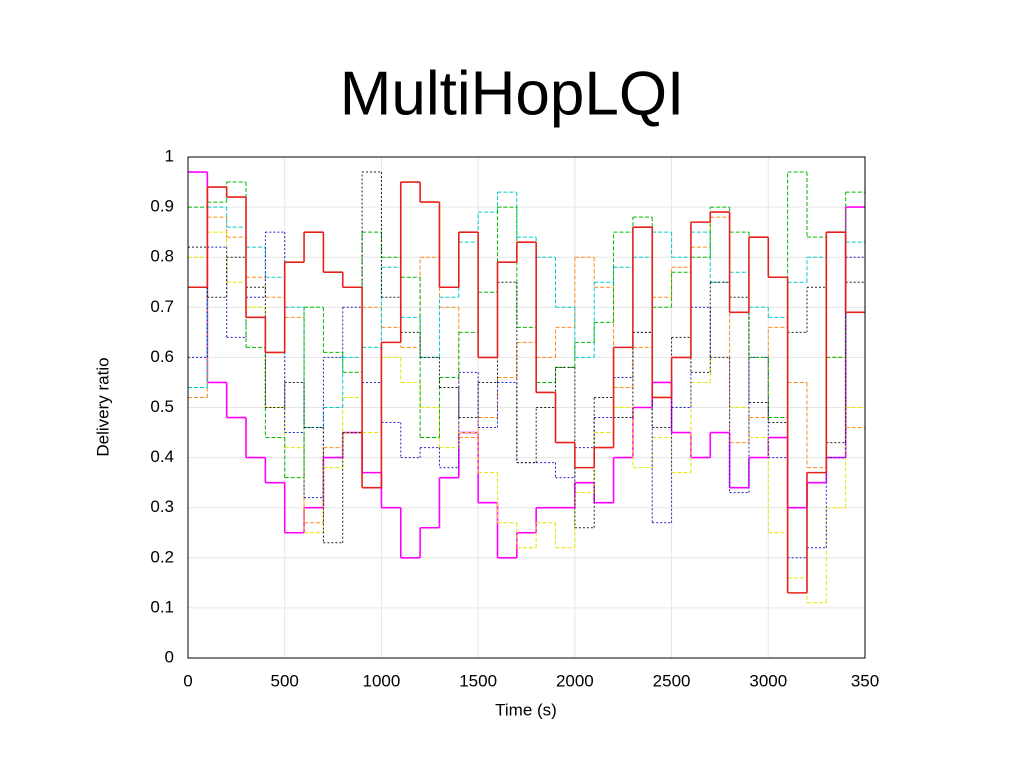  I want to click on x-tick-label: 500, so click(285, 680).